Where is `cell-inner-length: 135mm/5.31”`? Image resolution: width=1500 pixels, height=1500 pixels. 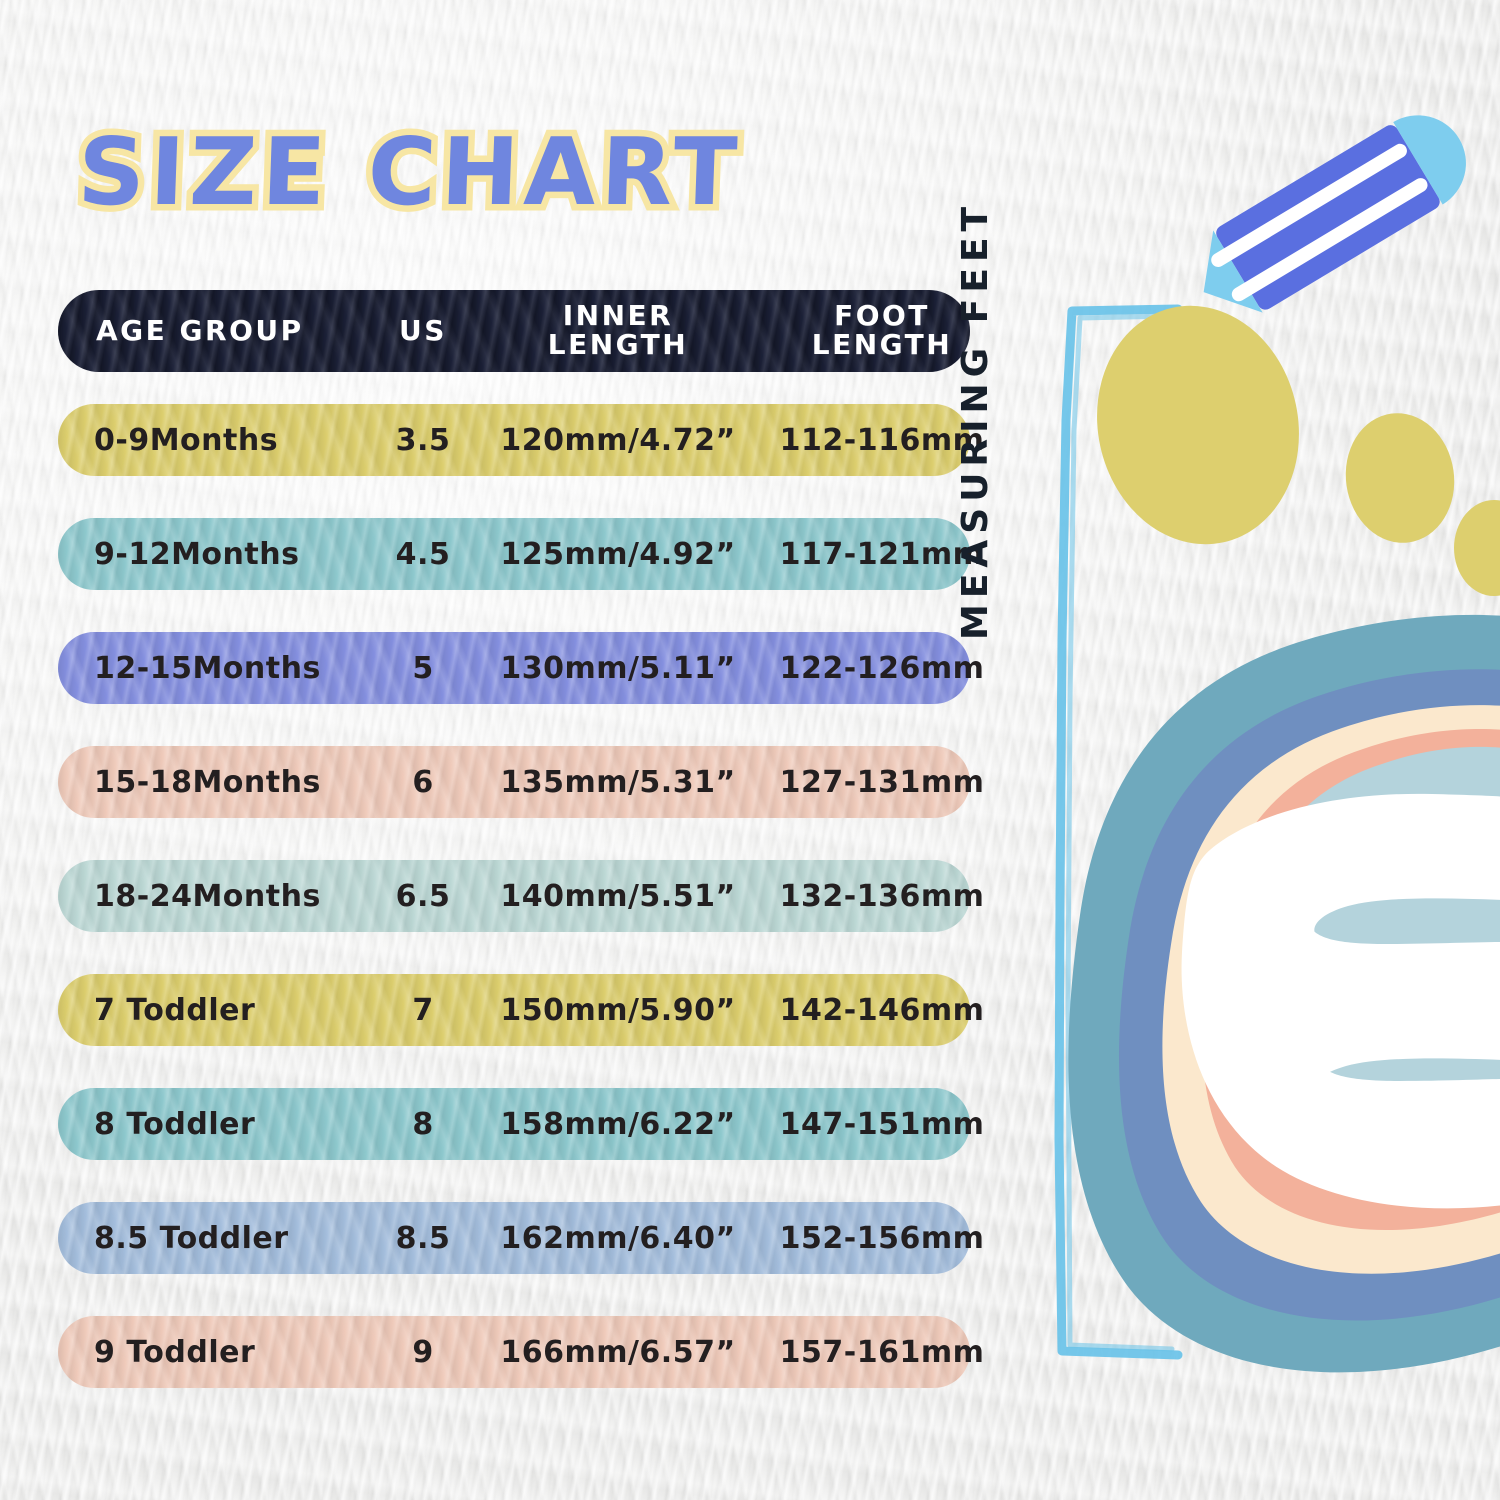 cell-inner-length: 135mm/5.31” is located at coordinates (618, 782).